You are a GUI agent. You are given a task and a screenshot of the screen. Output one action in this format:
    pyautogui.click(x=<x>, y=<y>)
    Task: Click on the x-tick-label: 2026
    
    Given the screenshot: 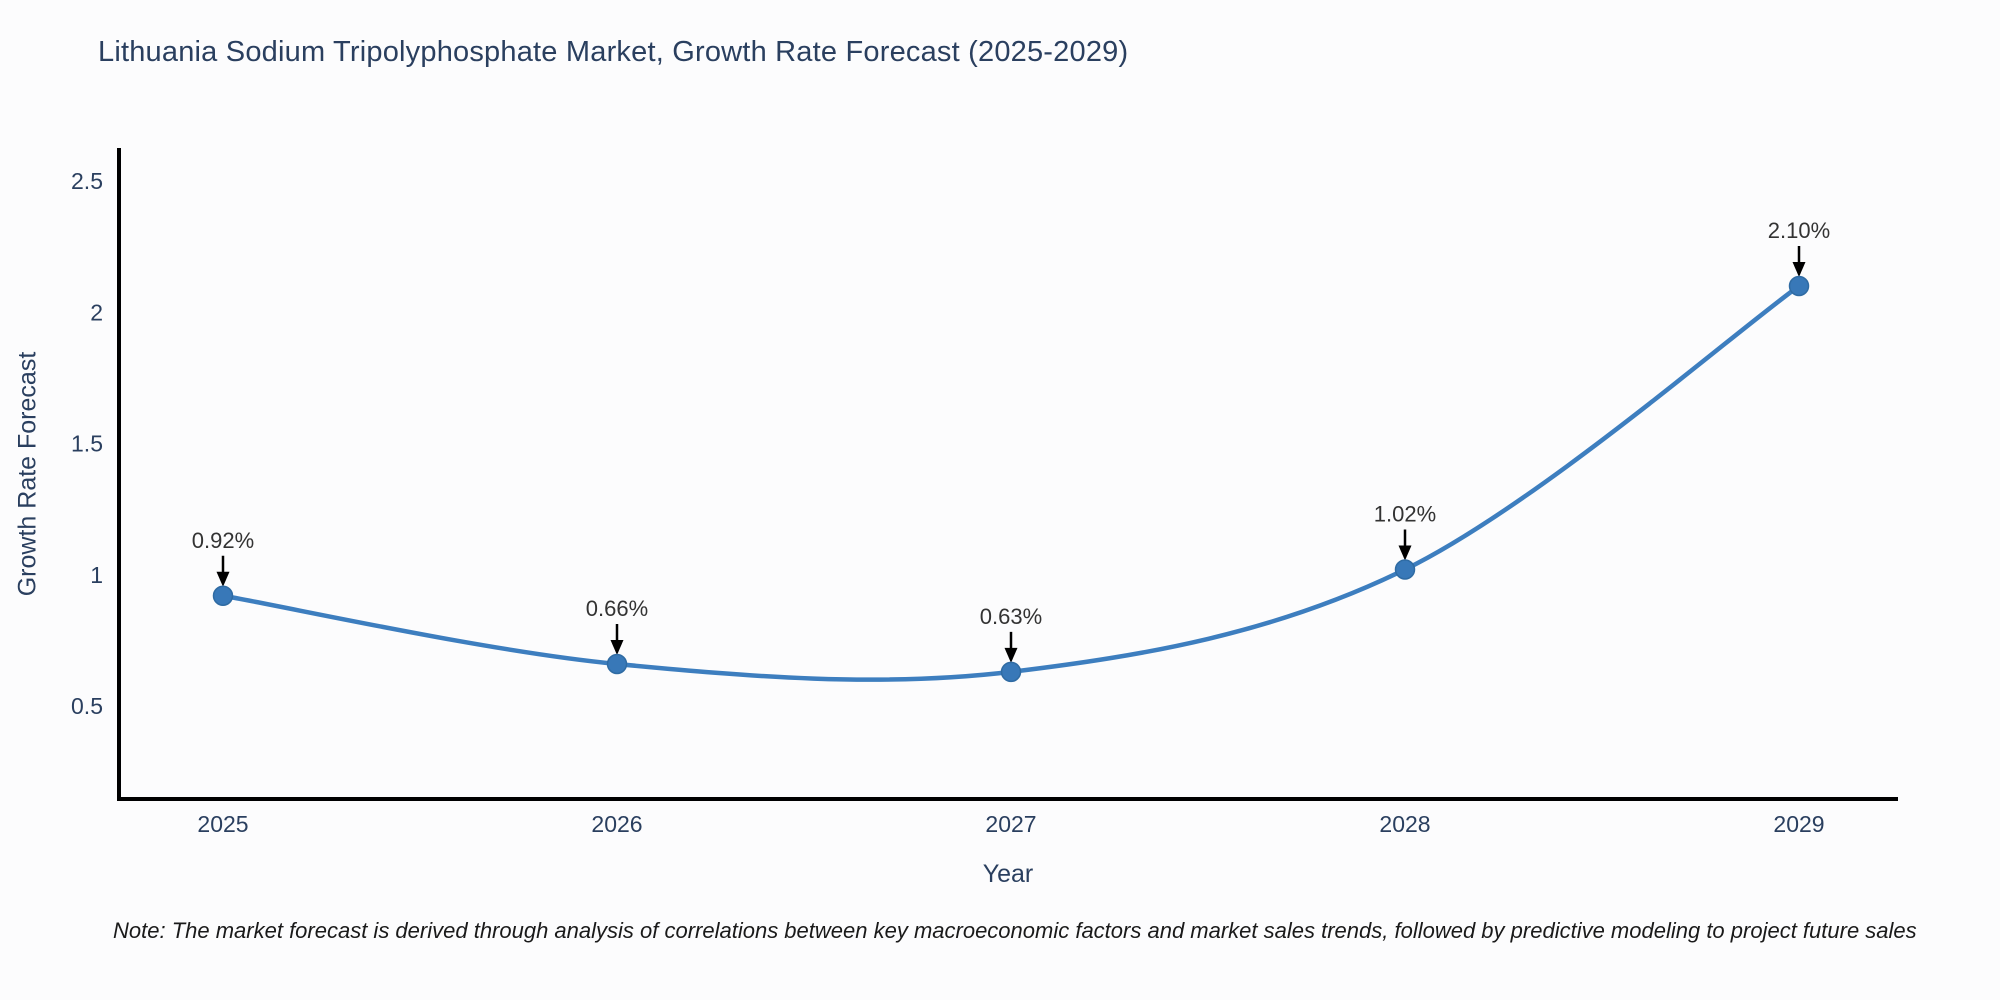 What is the action you would take?
    pyautogui.click(x=616, y=824)
    